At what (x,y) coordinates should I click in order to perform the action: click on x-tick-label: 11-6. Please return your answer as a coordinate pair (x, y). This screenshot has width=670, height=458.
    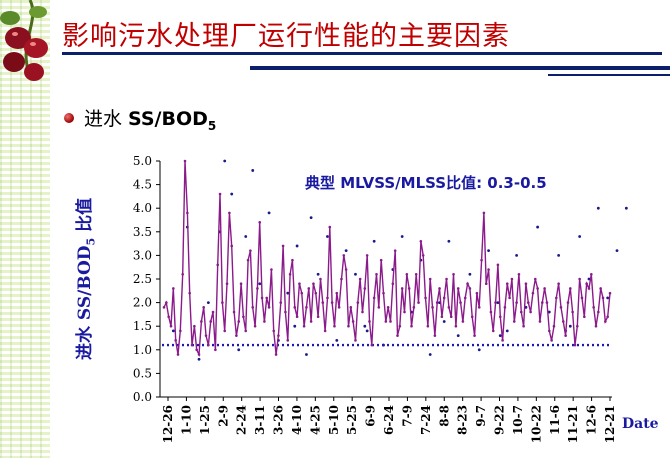
    Looking at the image, I should click on (555, 420).